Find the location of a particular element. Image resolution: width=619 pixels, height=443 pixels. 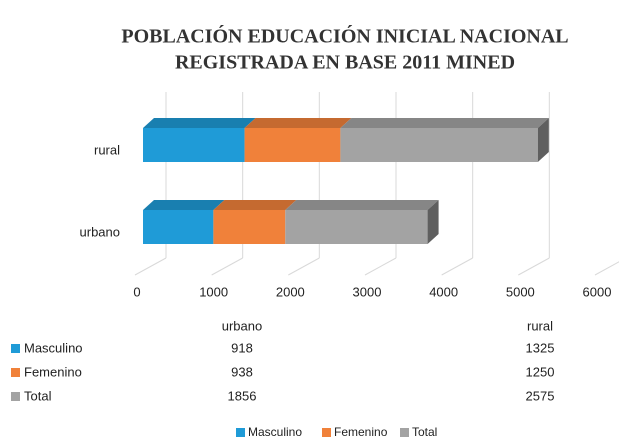

table-value: 2575 is located at coordinates (540, 395).